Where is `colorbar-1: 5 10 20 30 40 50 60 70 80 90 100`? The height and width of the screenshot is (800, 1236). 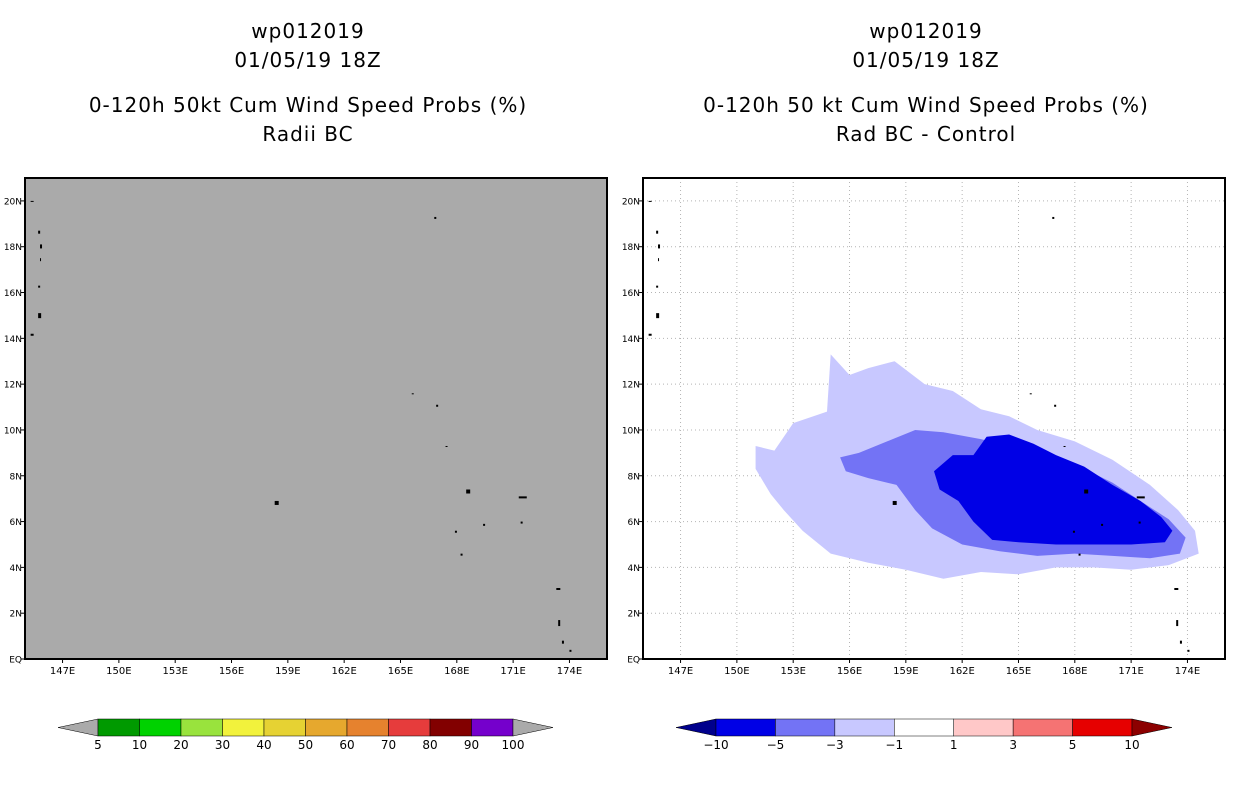
colorbar-1: 5 10 20 30 40 50 60 70 80 90 100 is located at coordinates (305, 735).